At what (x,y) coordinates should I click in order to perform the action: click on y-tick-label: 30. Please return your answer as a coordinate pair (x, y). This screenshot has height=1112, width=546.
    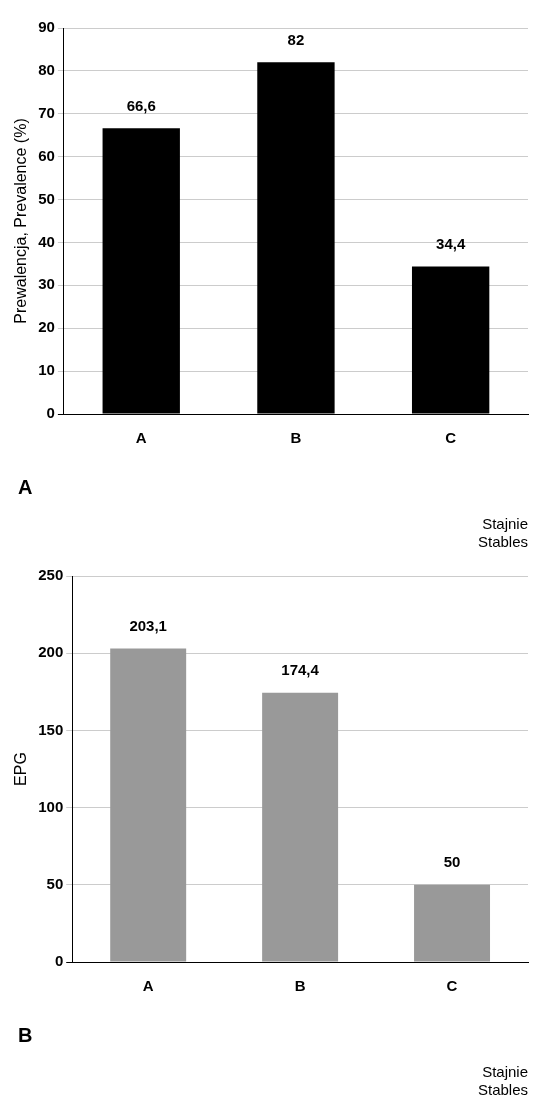
    Looking at the image, I should click on (46, 284).